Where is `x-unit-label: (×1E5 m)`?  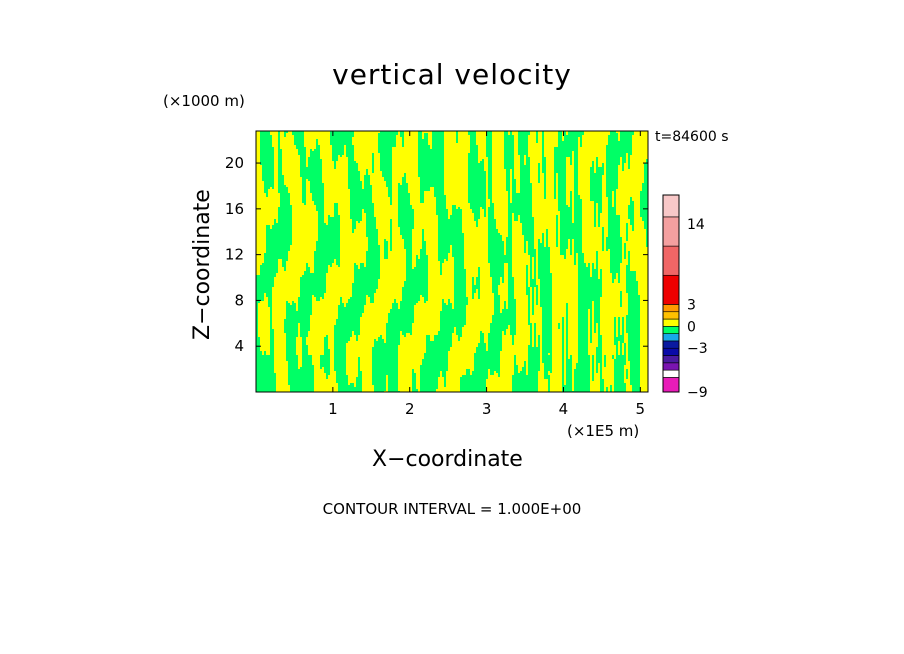 x-unit-label: (×1E5 m) is located at coordinates (603, 431).